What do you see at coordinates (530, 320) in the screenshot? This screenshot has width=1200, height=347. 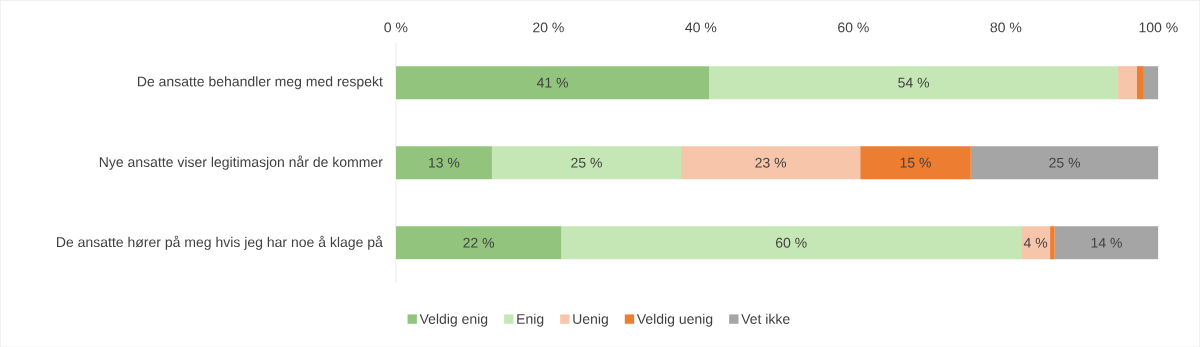 I see `legend-label: Enig` at bounding box center [530, 320].